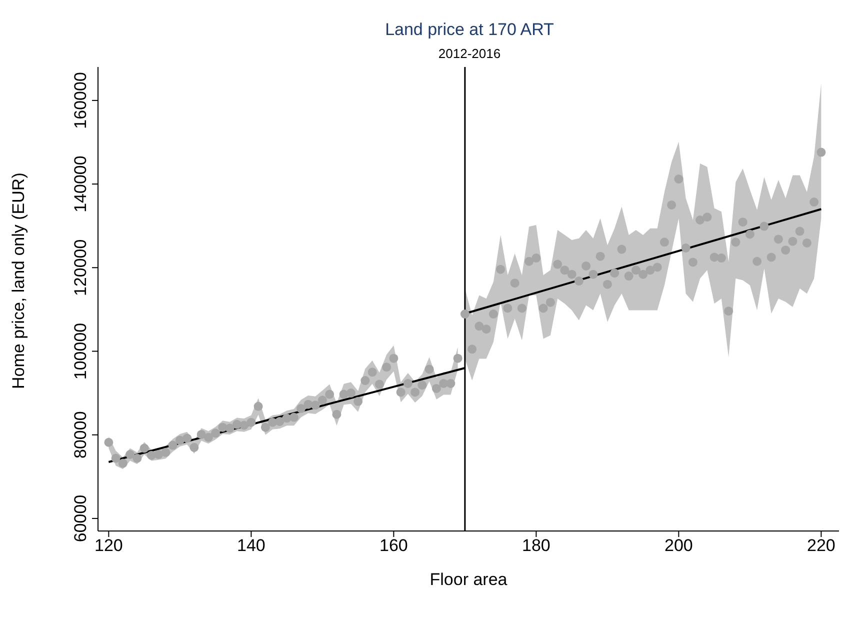  What do you see at coordinates (108, 546) in the screenshot?
I see `x-tick-label: 120` at bounding box center [108, 546].